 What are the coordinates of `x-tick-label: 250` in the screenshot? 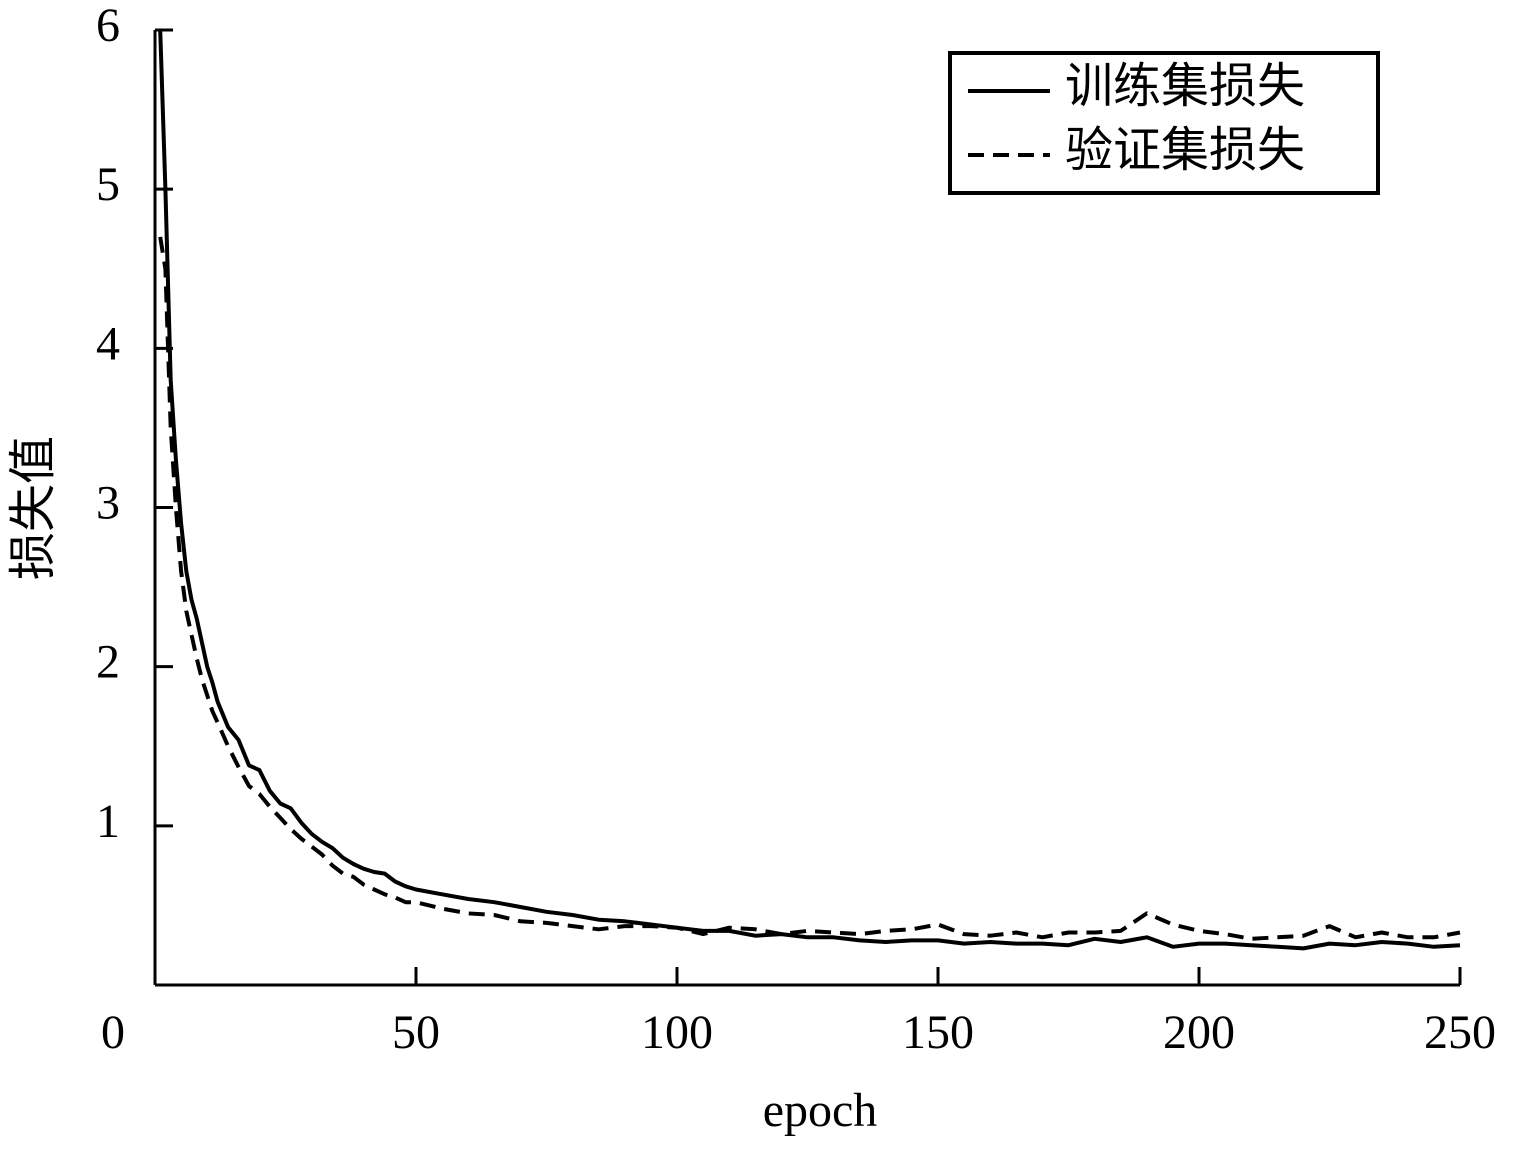 It's located at (1460, 1032).